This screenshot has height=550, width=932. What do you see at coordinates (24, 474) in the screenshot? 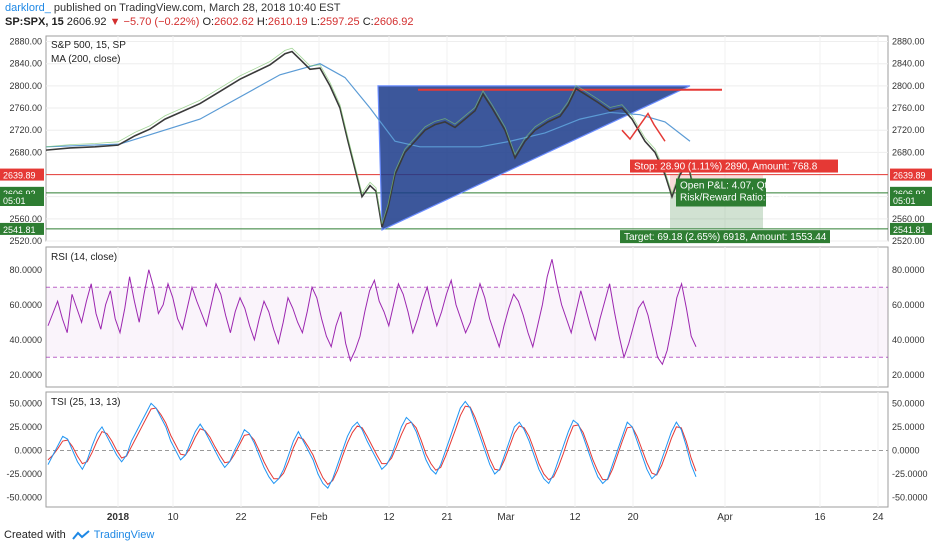
I see `tsi-ytick-left: -25.0000` at bounding box center [24, 474].